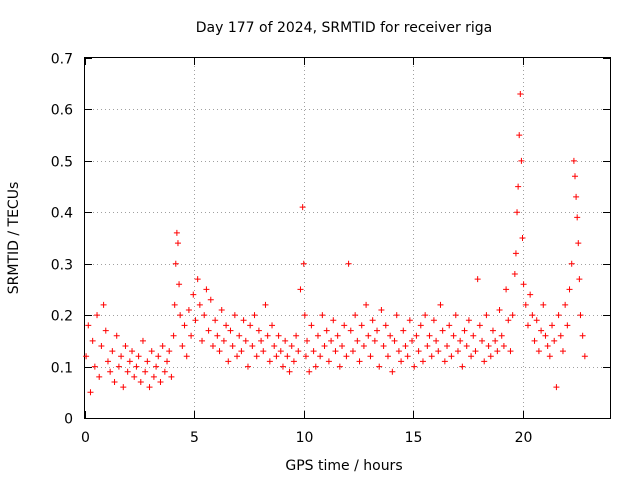  What do you see at coordinates (305, 438) in the screenshot?
I see `x-tick-label: 10` at bounding box center [305, 438].